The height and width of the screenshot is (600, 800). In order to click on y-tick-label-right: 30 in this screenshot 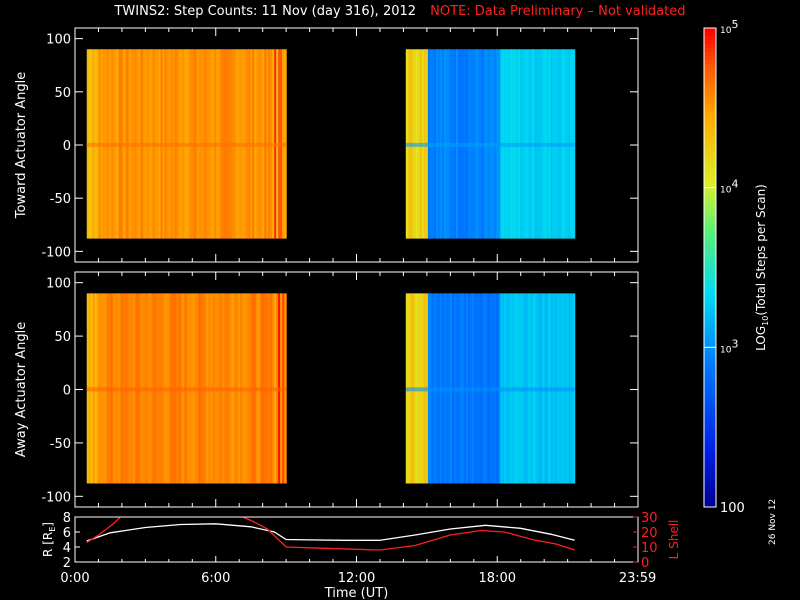, I will do `click(649, 518)`.